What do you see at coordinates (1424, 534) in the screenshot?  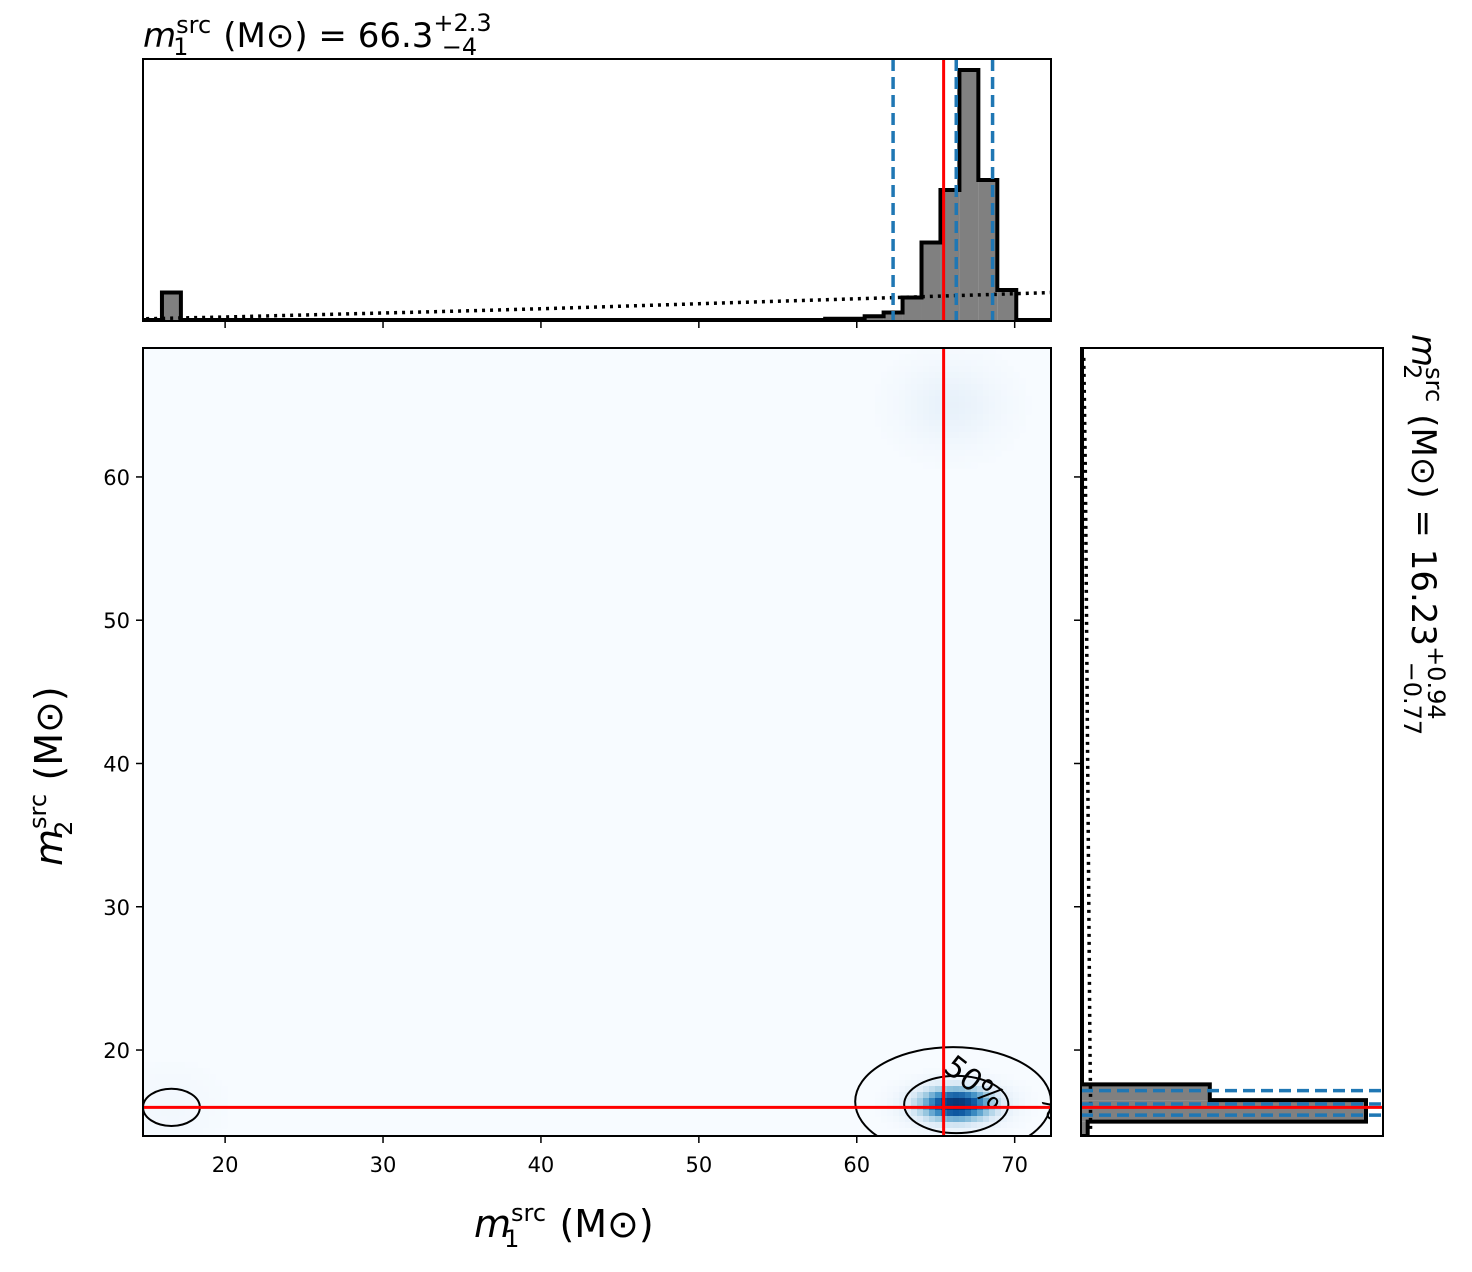 I see `m2-marginal-title: msrc2 (M⊙) = 16.23+0.94−0.77` at bounding box center [1424, 534].